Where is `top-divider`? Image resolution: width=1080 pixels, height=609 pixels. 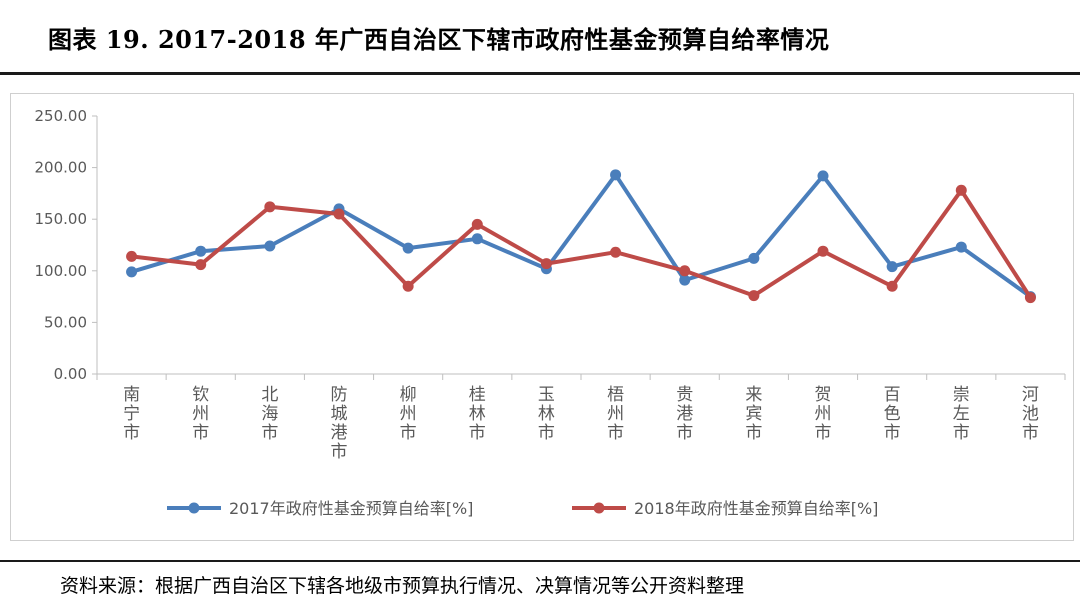 top-divider is located at coordinates (540, 73).